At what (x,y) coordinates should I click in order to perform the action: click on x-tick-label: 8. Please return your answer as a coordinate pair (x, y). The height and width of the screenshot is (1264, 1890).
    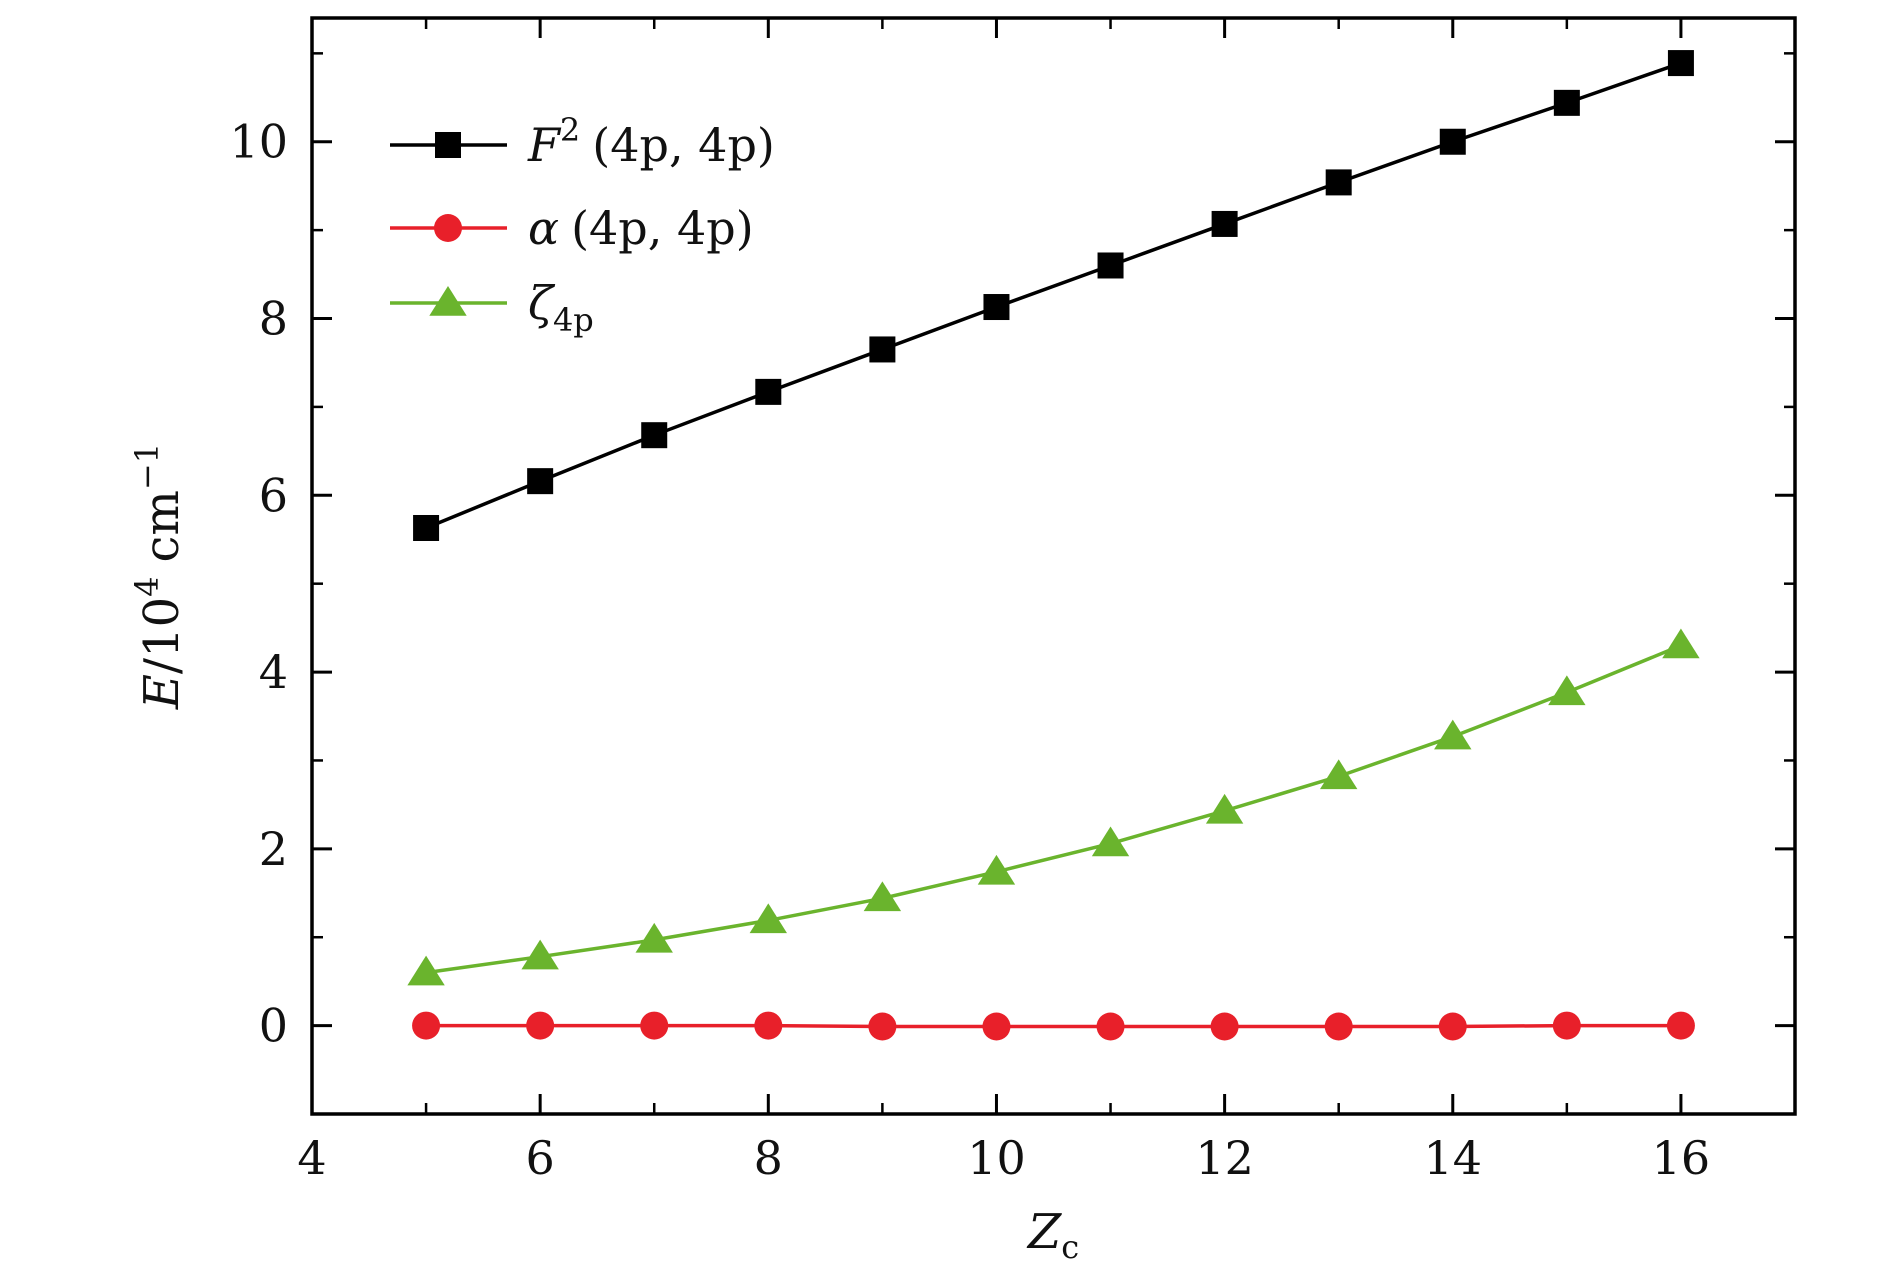
    Looking at the image, I should click on (768, 1158).